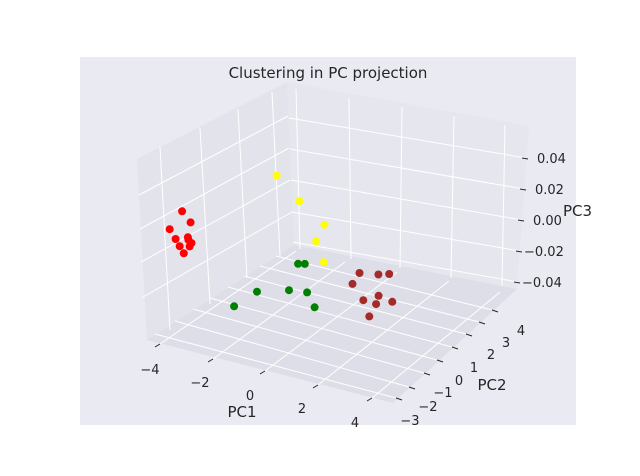  I want to click on pc1-tick-label: −4, so click(149, 370).